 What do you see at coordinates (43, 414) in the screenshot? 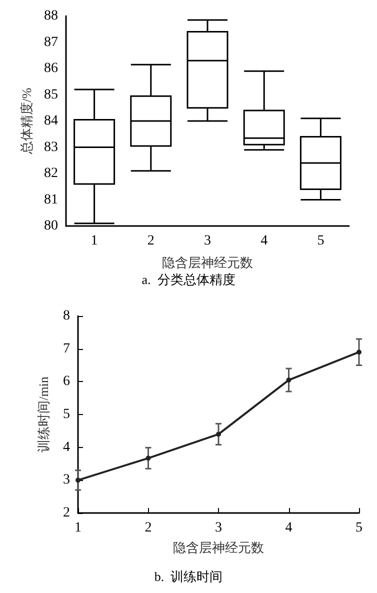
I see `y-axis-title: 训练时间/min` at bounding box center [43, 414].